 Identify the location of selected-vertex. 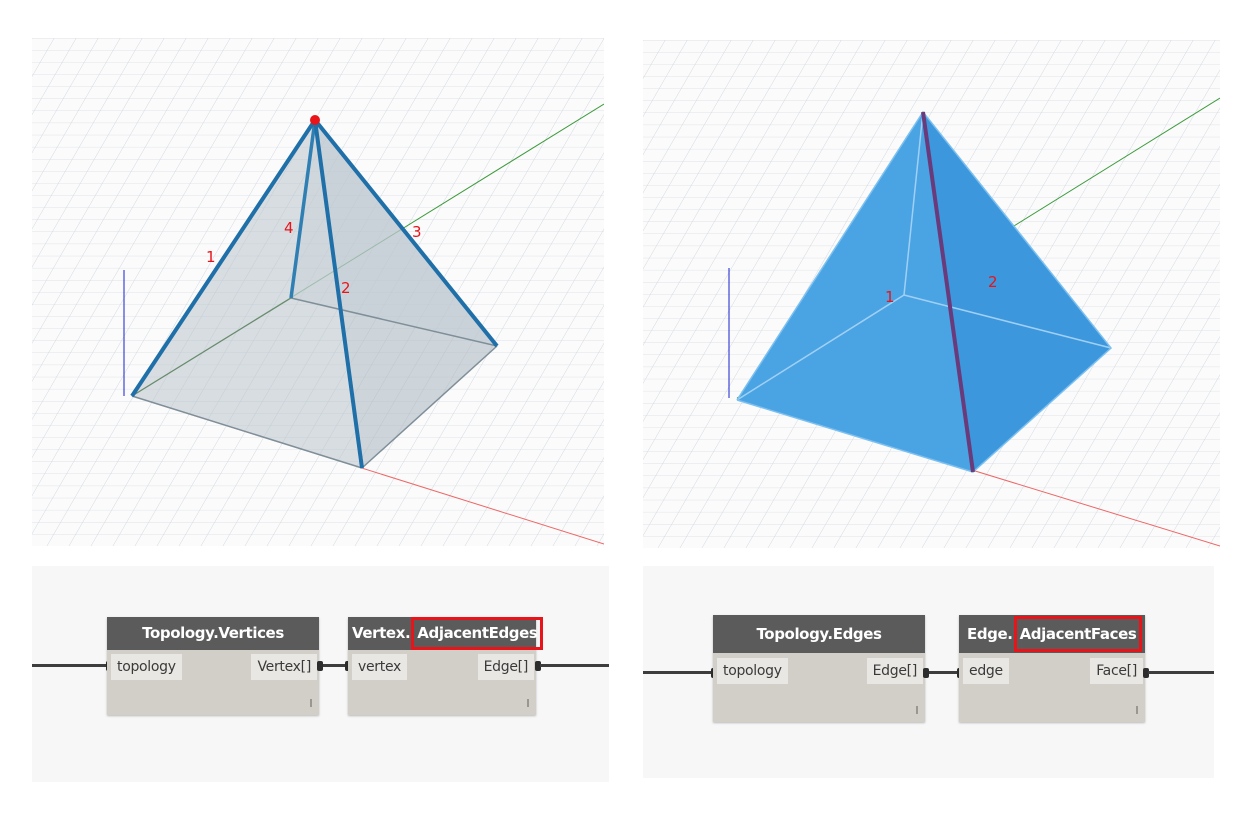
(315, 120).